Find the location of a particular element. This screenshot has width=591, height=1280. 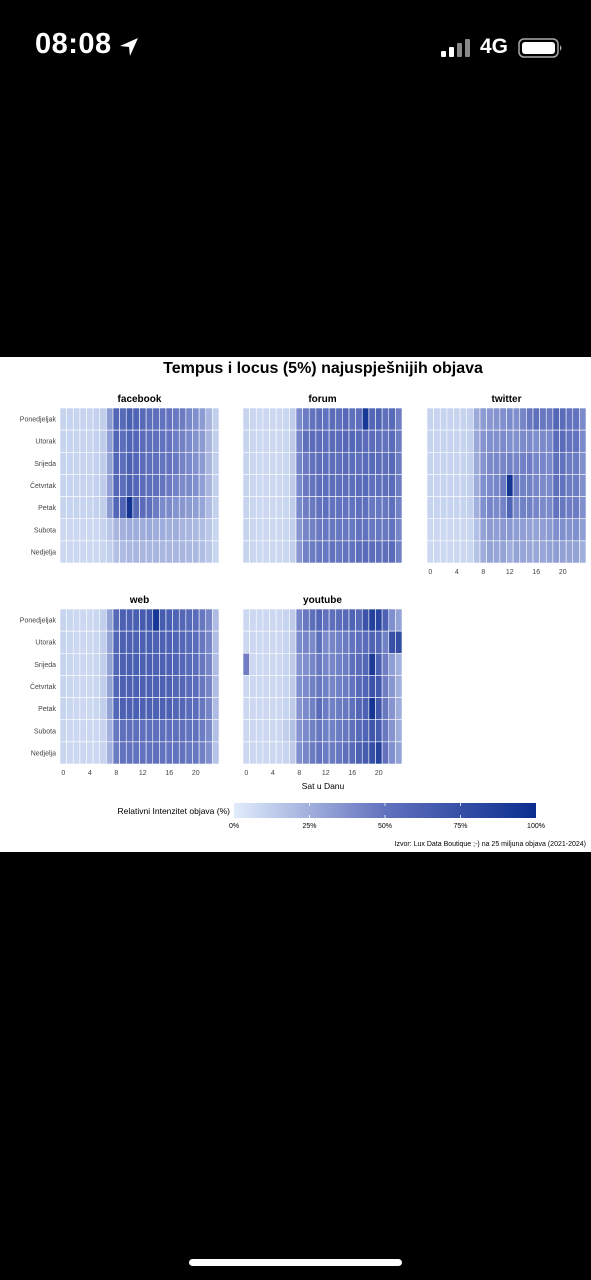

home-indicator is located at coordinates (295, 1262).